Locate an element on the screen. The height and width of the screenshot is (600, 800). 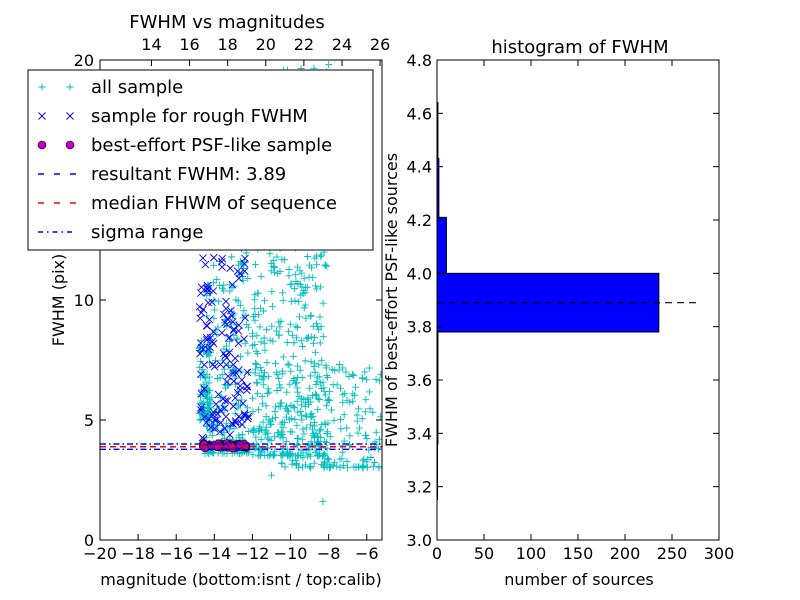
y-tick-label: 4.0 is located at coordinates (419, 273).